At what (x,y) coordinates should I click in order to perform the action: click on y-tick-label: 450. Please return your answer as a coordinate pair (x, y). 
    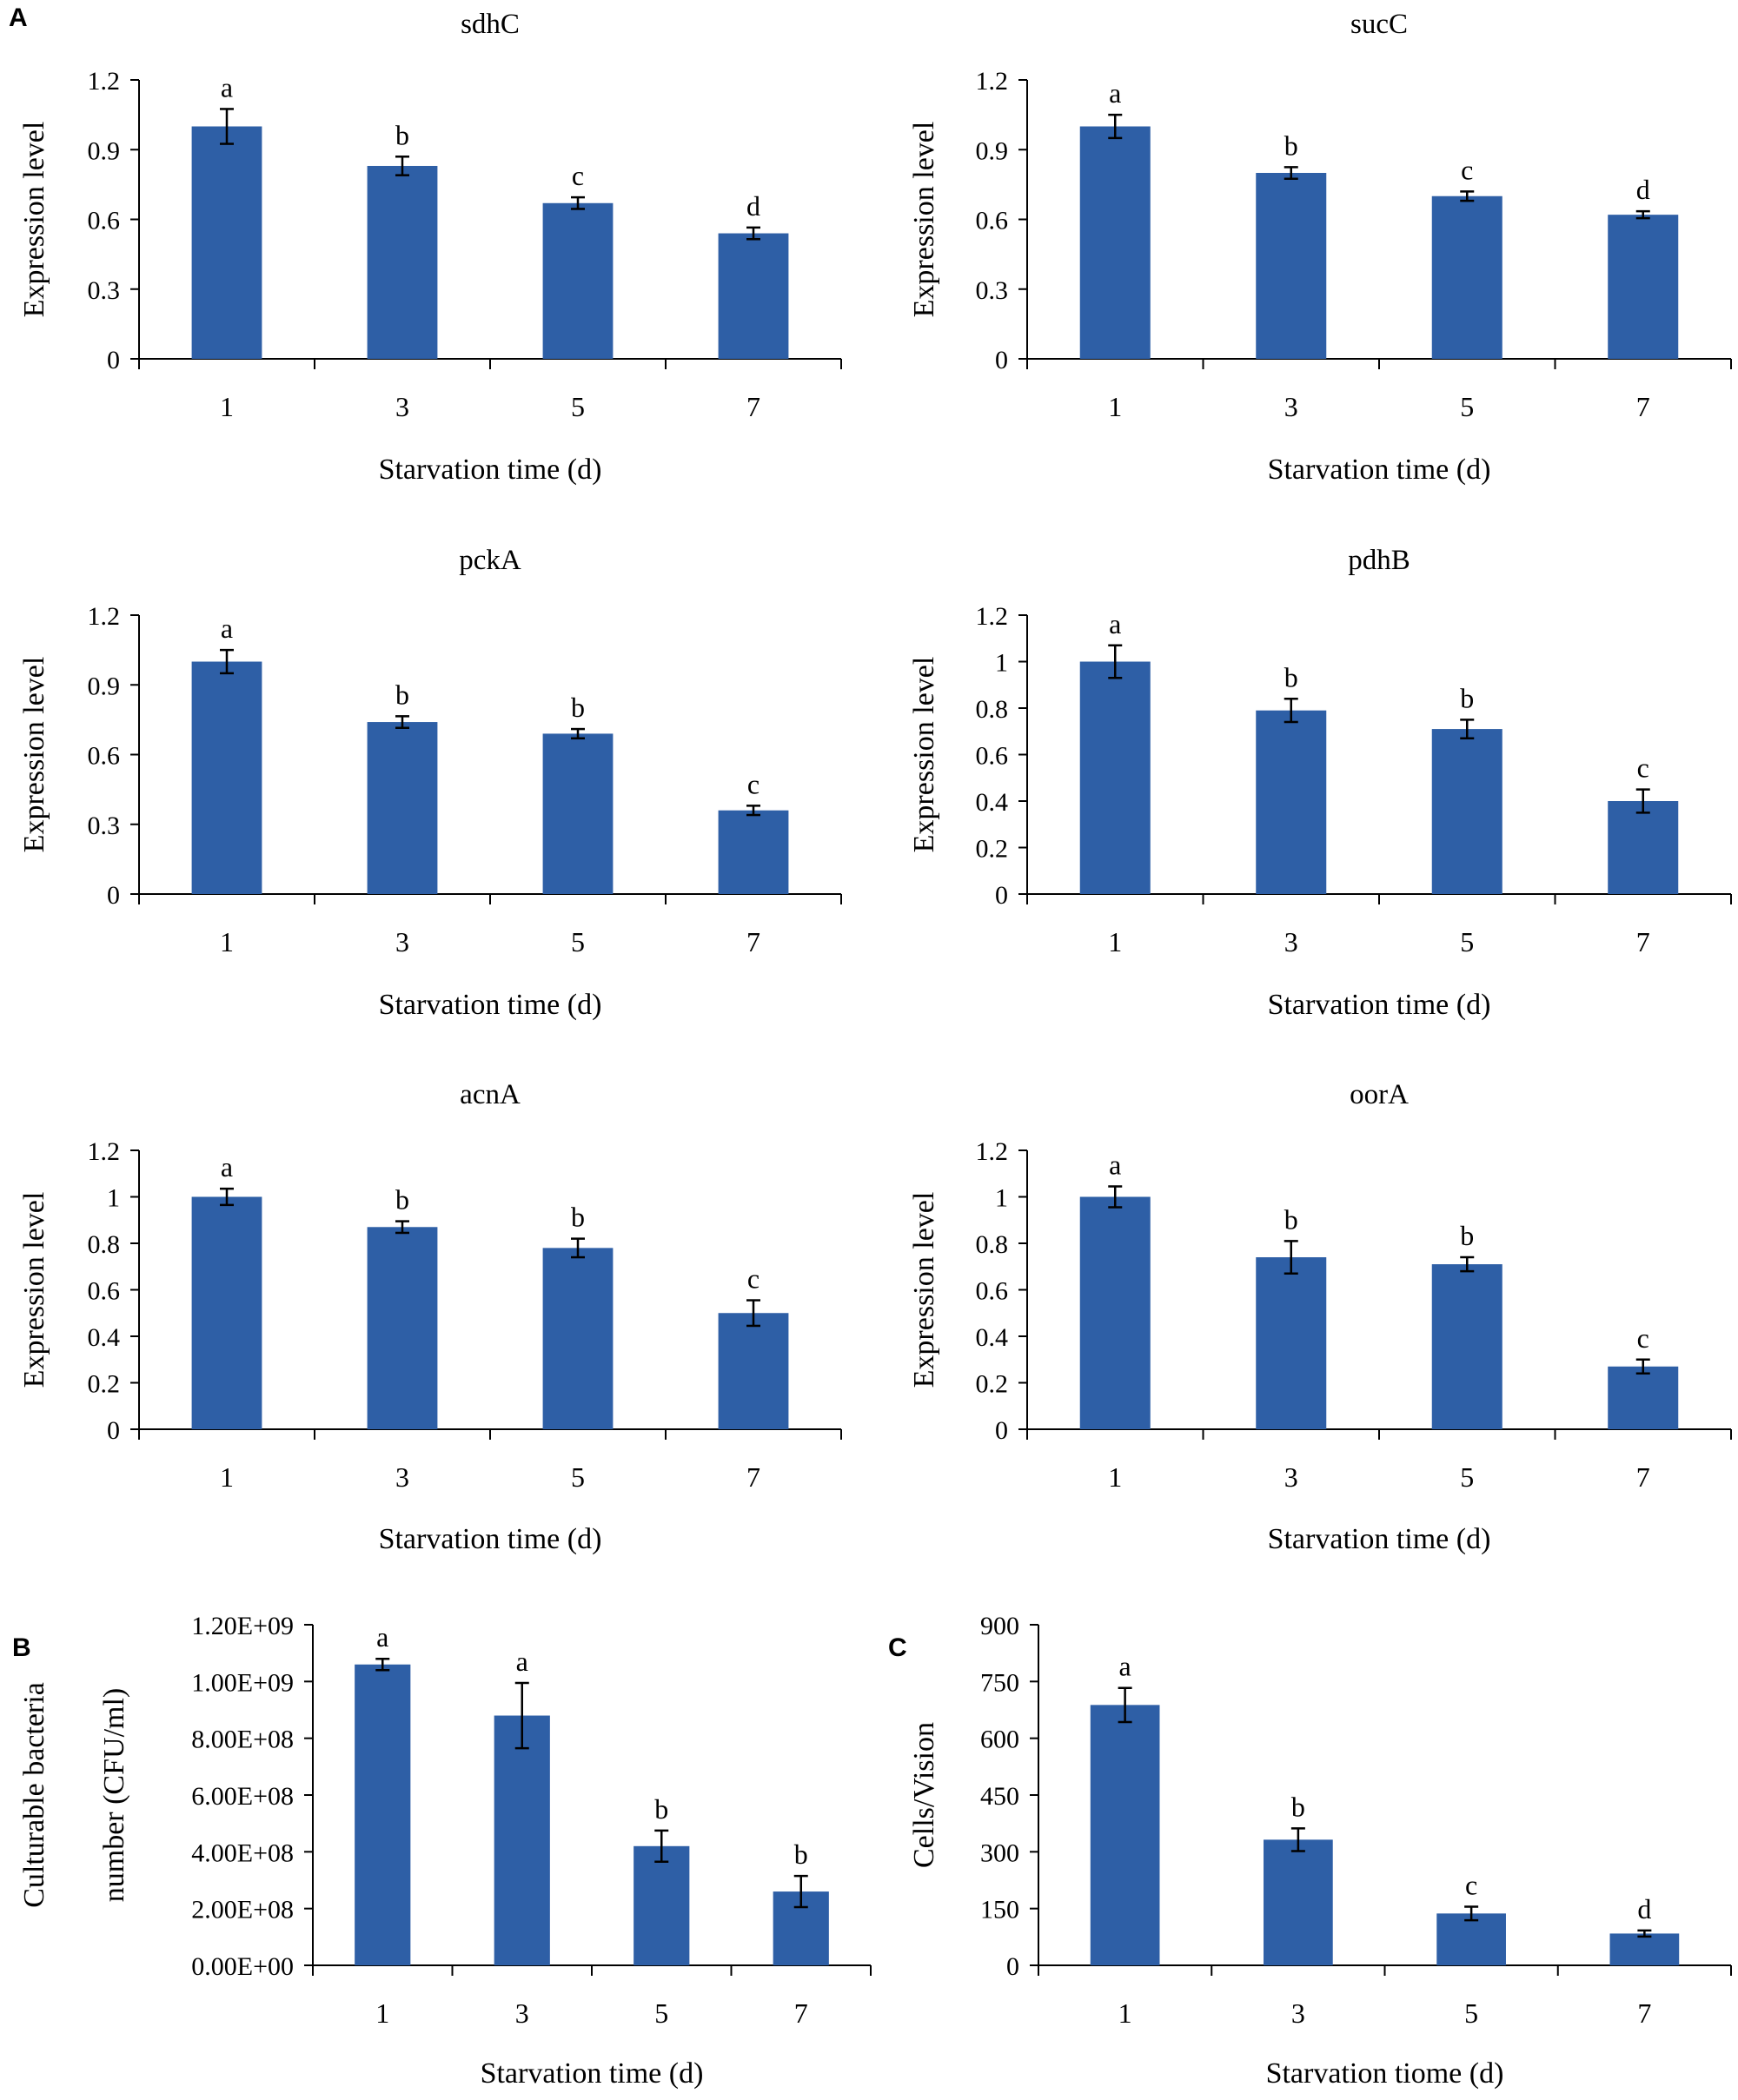
    Looking at the image, I should click on (999, 1796).